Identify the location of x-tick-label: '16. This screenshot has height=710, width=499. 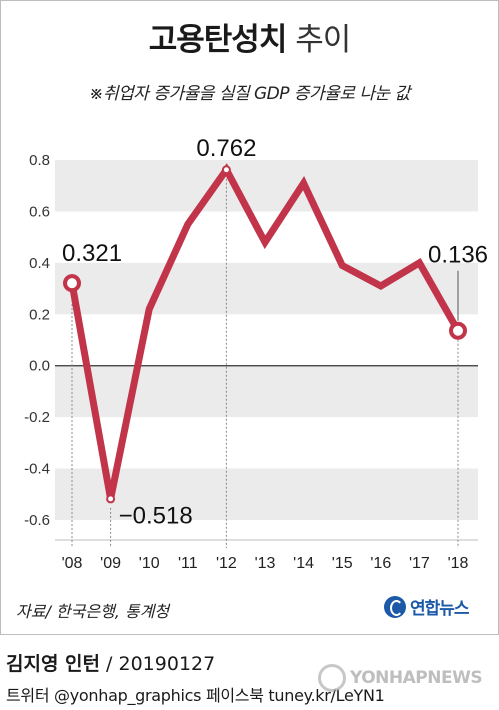
(380, 563).